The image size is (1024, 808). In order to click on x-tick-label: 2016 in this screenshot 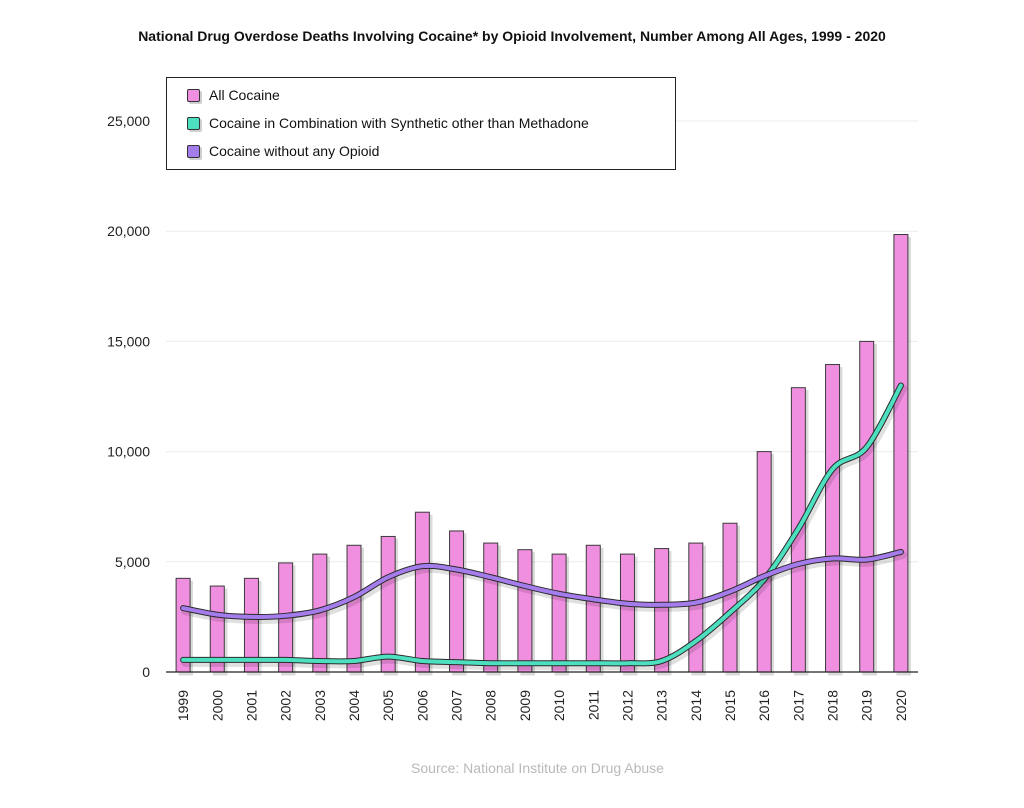, I will do `click(764, 705)`.